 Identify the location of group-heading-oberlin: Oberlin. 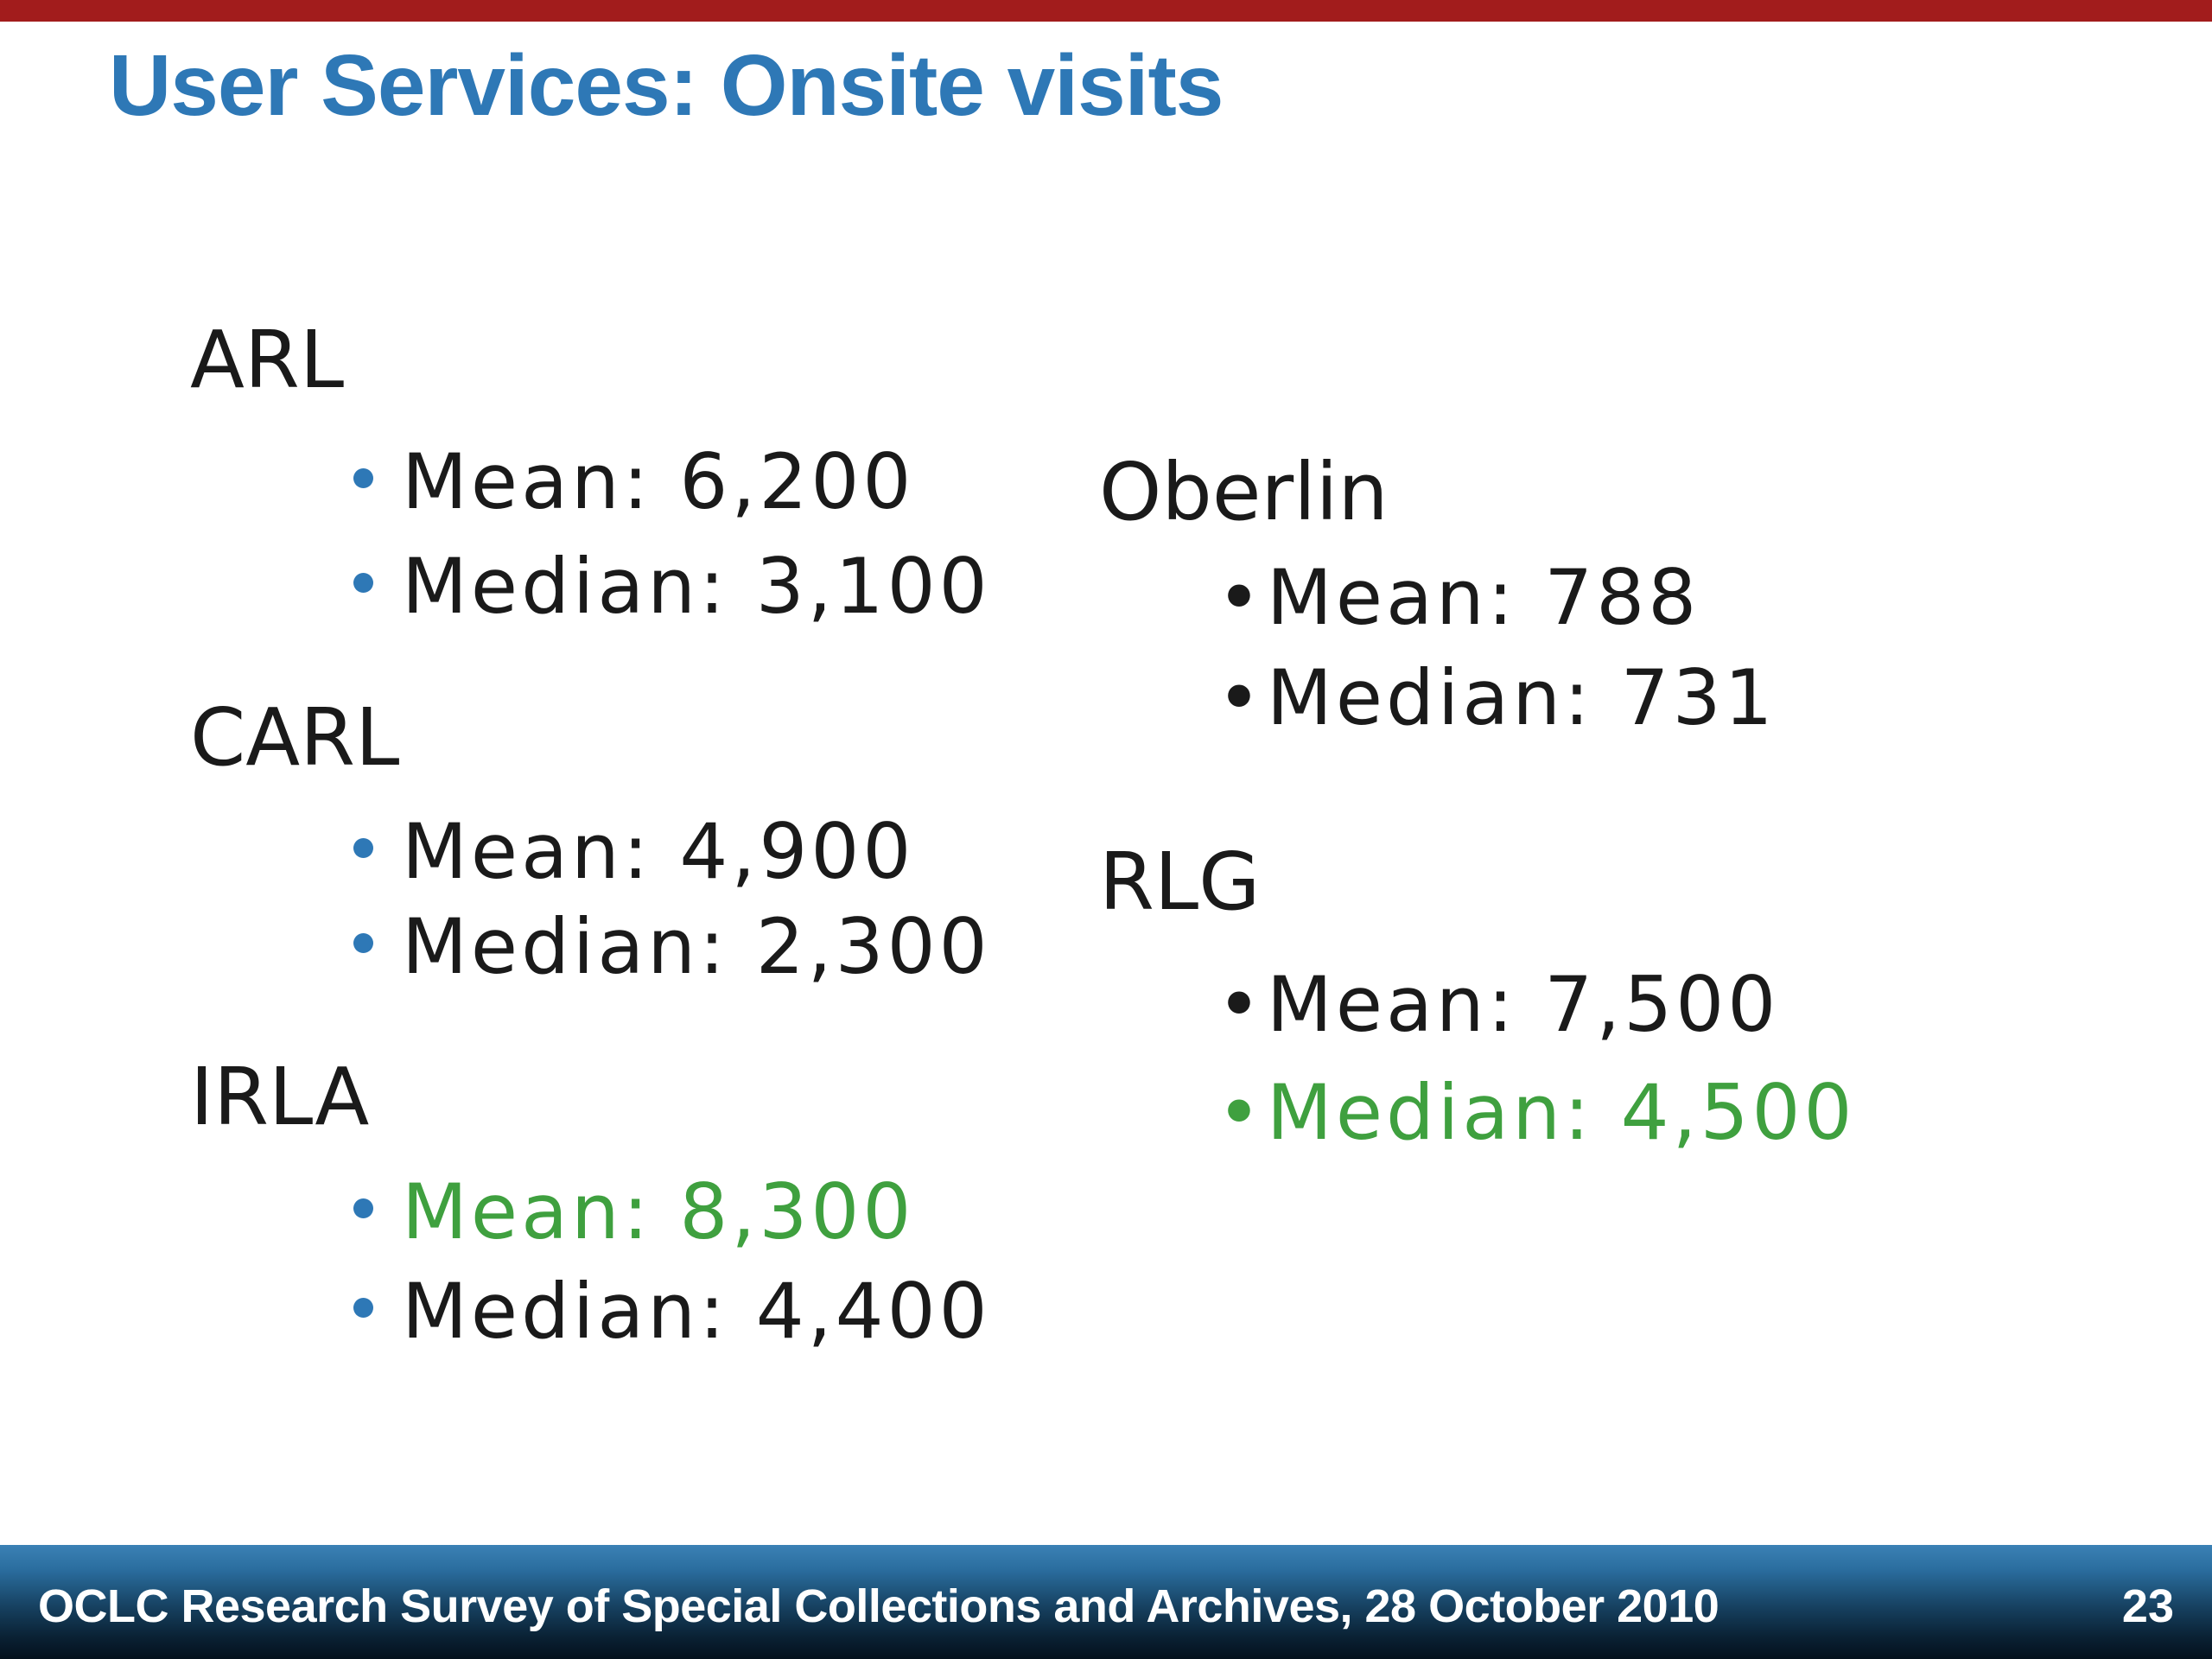
(1244, 492).